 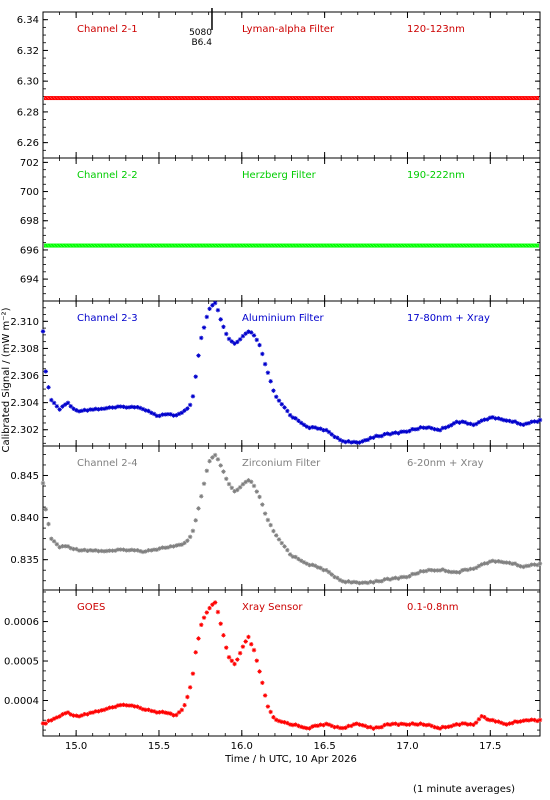 What do you see at coordinates (407, 746) in the screenshot?
I see `x-tick-label: 17.0` at bounding box center [407, 746].